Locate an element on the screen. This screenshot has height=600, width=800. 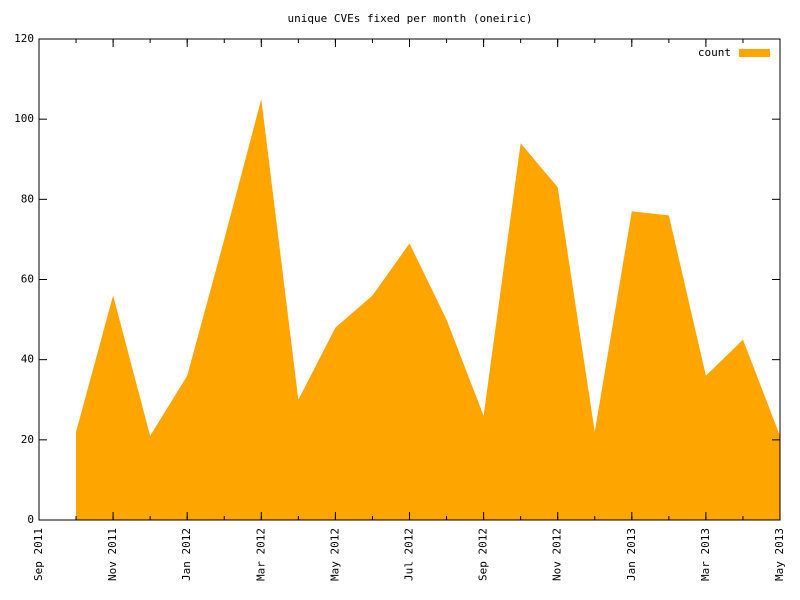
legend-swatch is located at coordinates (754, 53).